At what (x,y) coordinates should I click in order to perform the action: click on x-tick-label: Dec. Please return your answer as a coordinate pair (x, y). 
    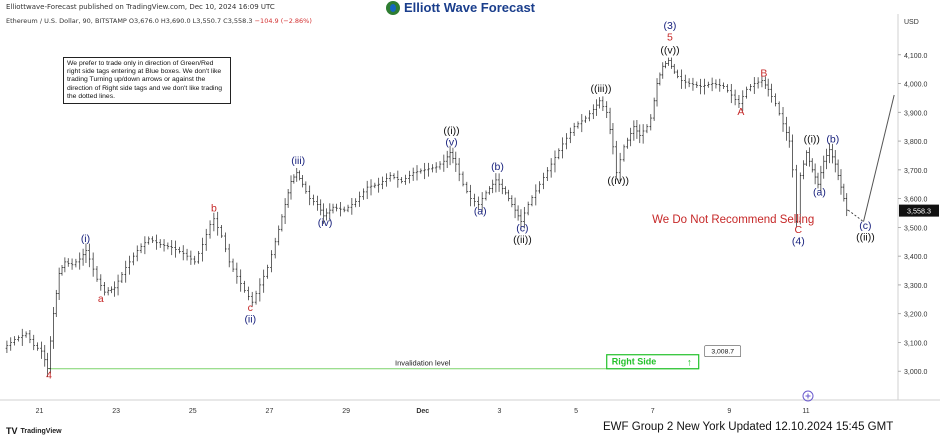
    Looking at the image, I should click on (422, 411).